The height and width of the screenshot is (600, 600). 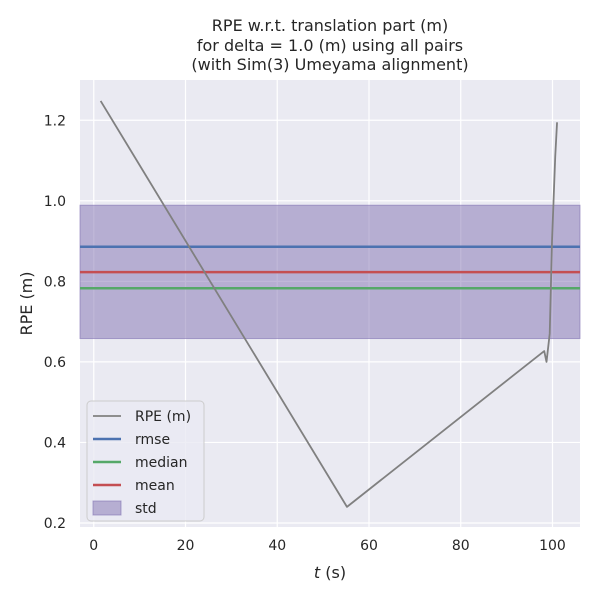 What do you see at coordinates (277, 546) in the screenshot?
I see `x-tick-label: 40` at bounding box center [277, 546].